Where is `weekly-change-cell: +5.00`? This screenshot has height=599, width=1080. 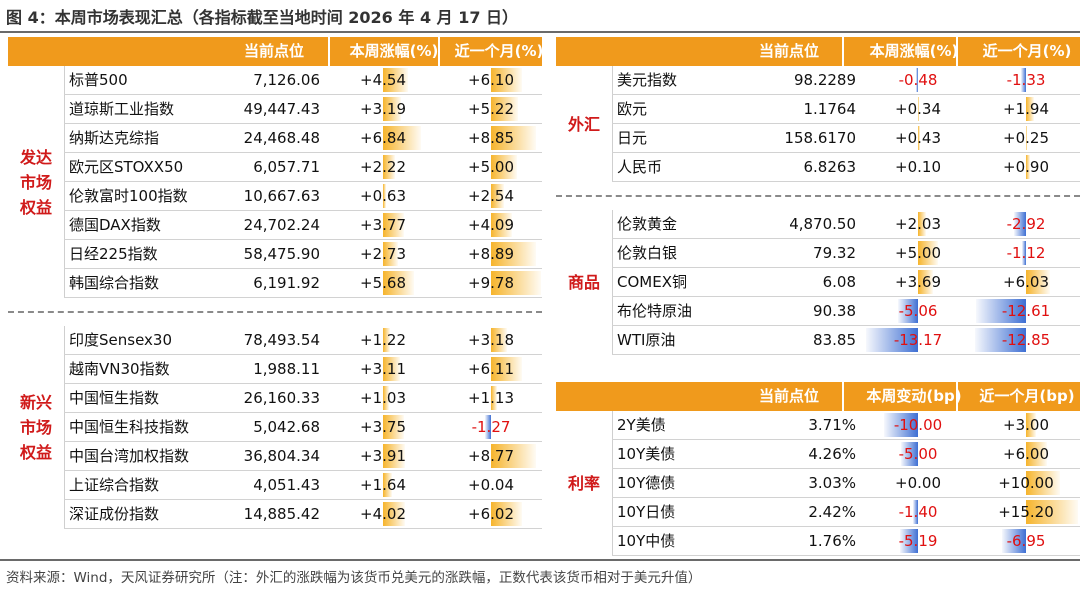
weekly-change-cell: +5.00 is located at coordinates (918, 253).